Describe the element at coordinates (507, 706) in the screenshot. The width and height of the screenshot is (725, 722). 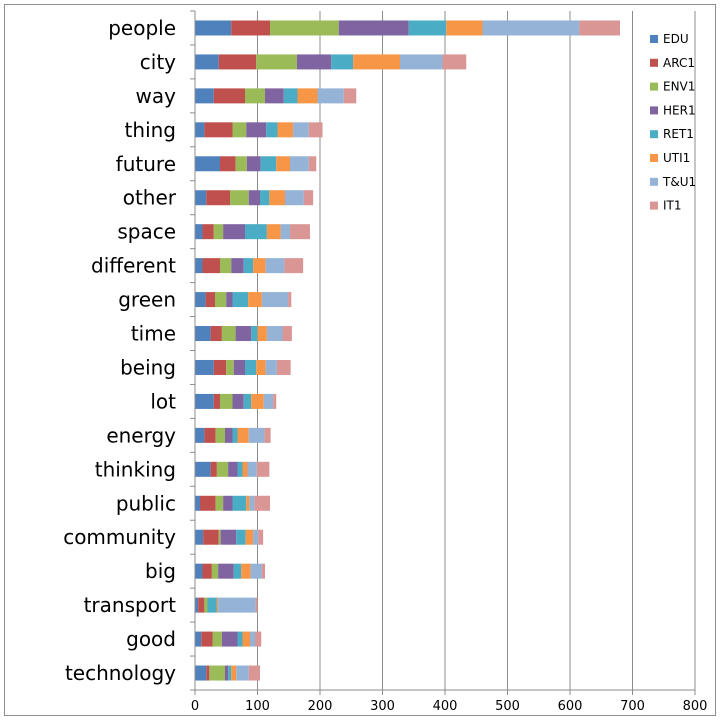
I see `x-tick-label: 500` at that location.